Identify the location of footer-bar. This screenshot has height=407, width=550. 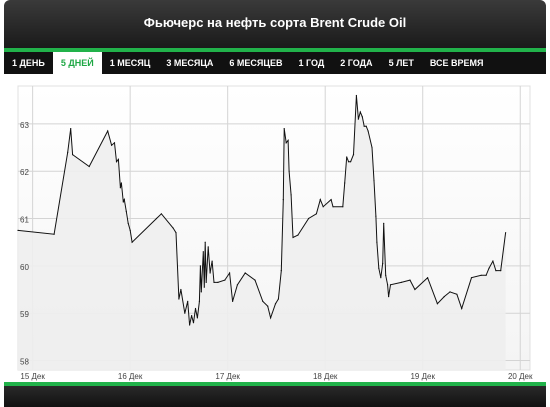
(275, 396).